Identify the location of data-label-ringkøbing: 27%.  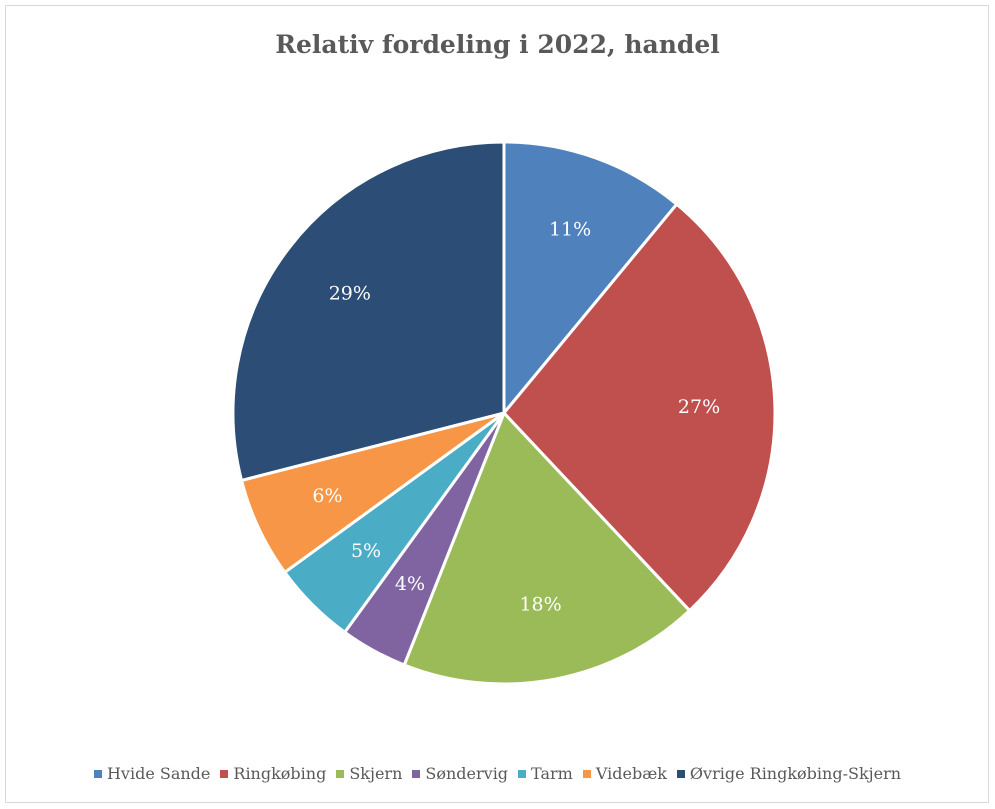
(699, 407).